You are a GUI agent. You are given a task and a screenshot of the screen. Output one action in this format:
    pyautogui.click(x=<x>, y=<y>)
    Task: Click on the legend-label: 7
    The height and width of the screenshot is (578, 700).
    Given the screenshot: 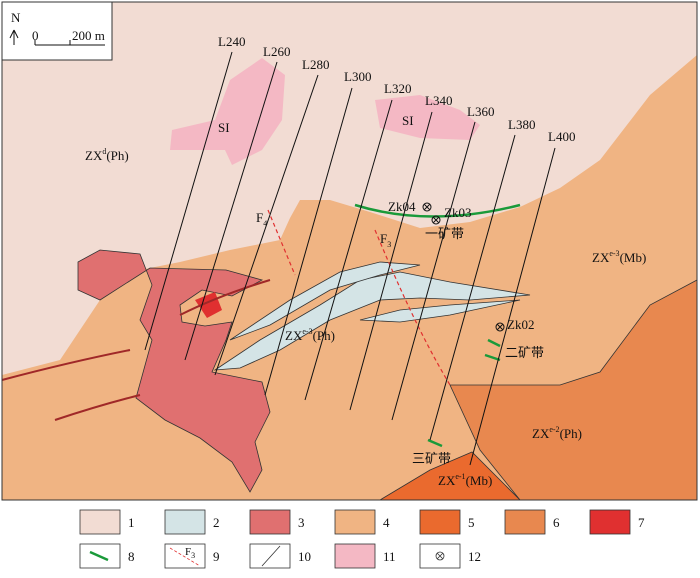 What is the action you would take?
    pyautogui.click(x=641, y=522)
    